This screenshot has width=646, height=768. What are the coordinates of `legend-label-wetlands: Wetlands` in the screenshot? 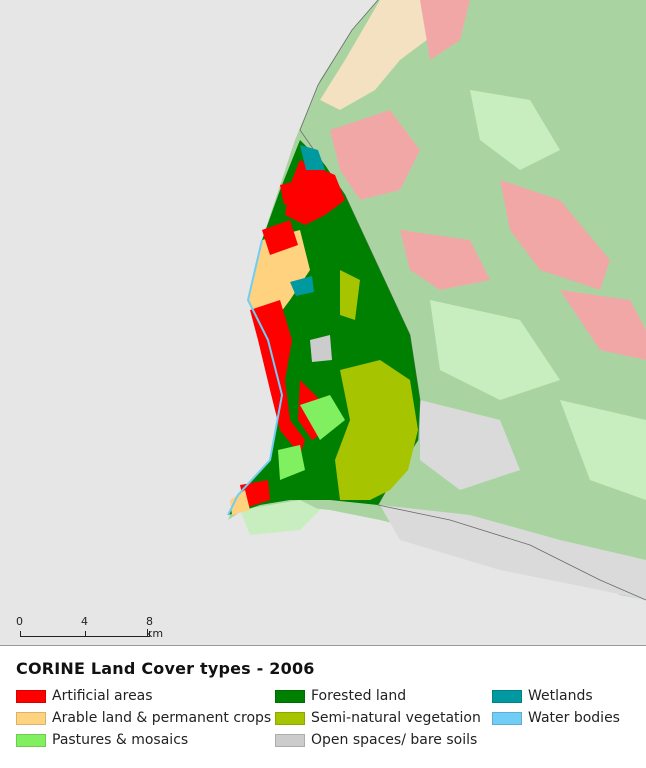 It's located at (560, 696).